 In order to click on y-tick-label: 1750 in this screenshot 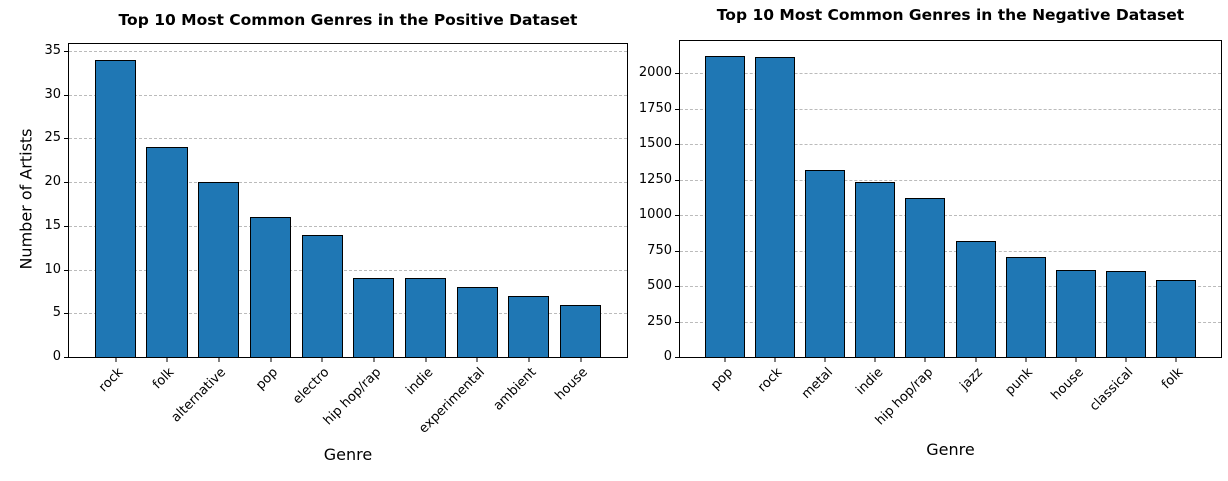, I will do `click(655, 108)`.